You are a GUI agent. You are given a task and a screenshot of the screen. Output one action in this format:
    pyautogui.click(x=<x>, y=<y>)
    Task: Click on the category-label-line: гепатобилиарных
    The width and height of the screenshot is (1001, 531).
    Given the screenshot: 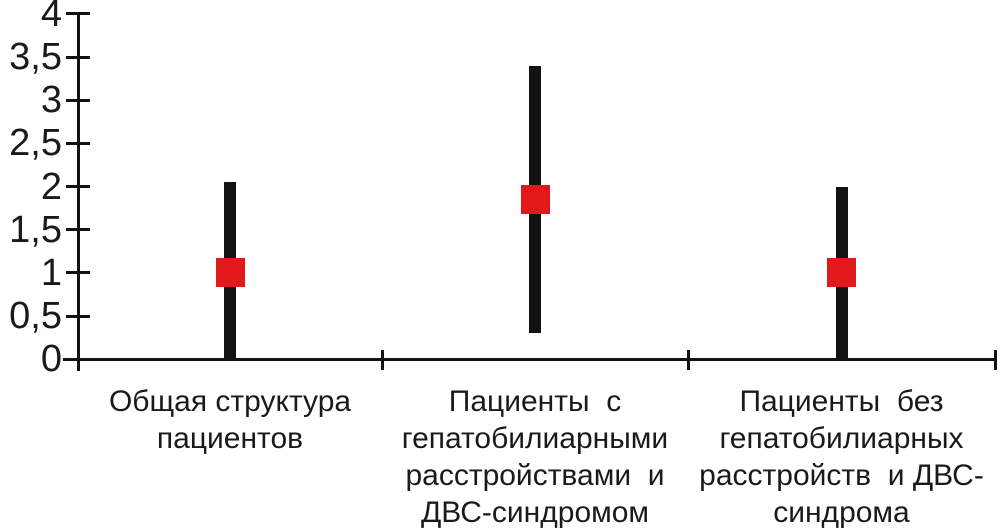 What is the action you would take?
    pyautogui.click(x=841, y=438)
    